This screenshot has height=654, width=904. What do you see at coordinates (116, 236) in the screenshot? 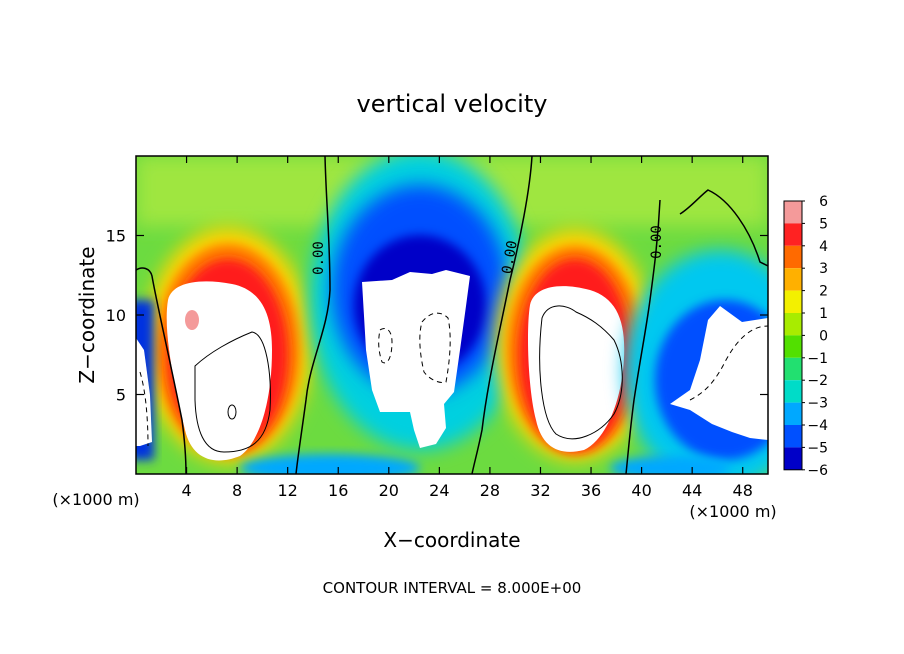
I see `y-tick-label: 15` at bounding box center [116, 236].